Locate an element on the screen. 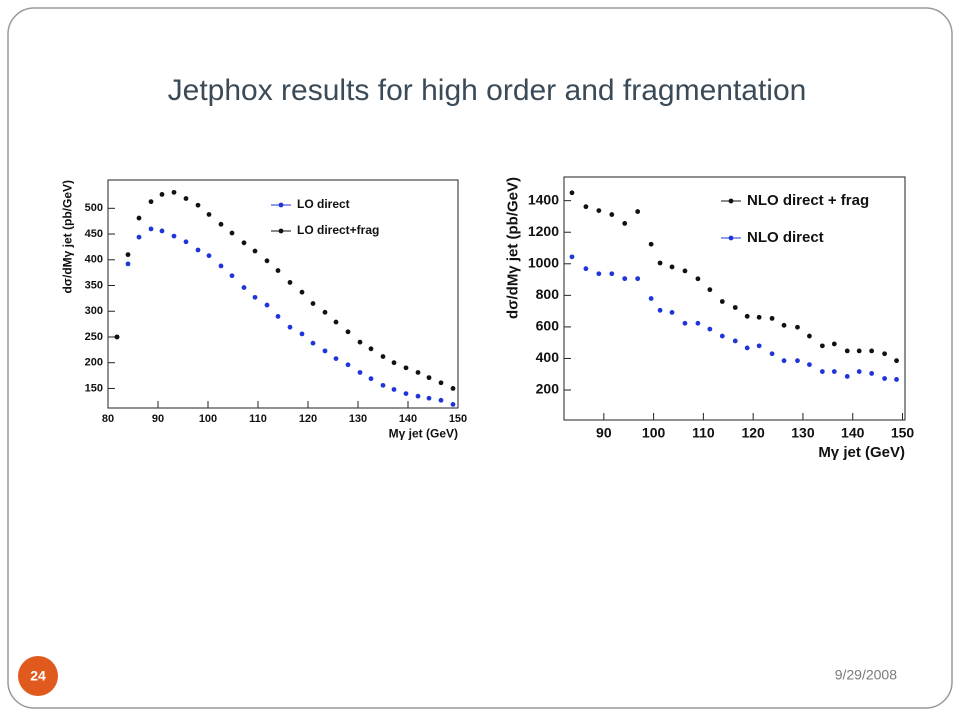 The width and height of the screenshot is (960, 720). x-tick-label: 120 is located at coordinates (753, 433).